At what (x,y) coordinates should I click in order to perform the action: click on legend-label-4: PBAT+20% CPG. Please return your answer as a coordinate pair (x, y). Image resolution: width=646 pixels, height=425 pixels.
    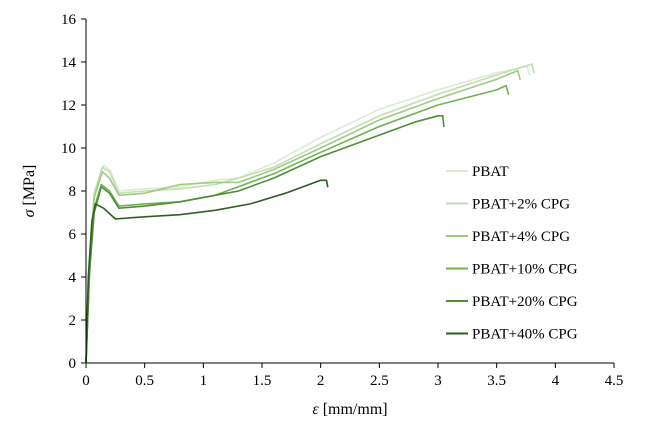
    Looking at the image, I should click on (525, 302).